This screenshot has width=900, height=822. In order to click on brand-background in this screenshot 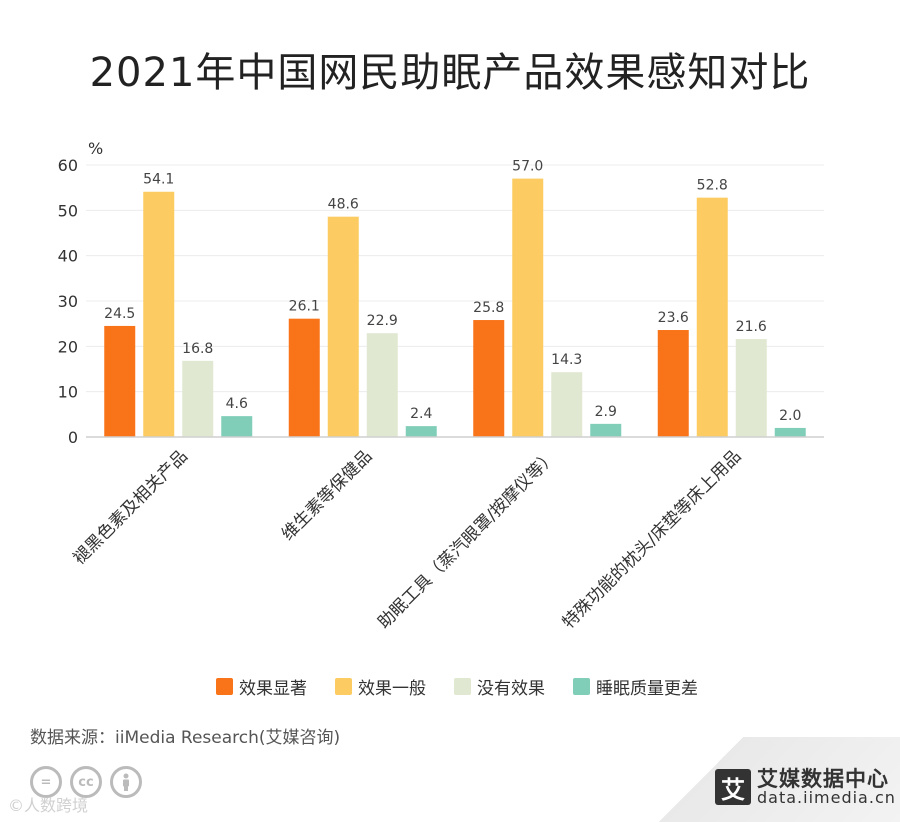, I will do `click(770, 779)`.